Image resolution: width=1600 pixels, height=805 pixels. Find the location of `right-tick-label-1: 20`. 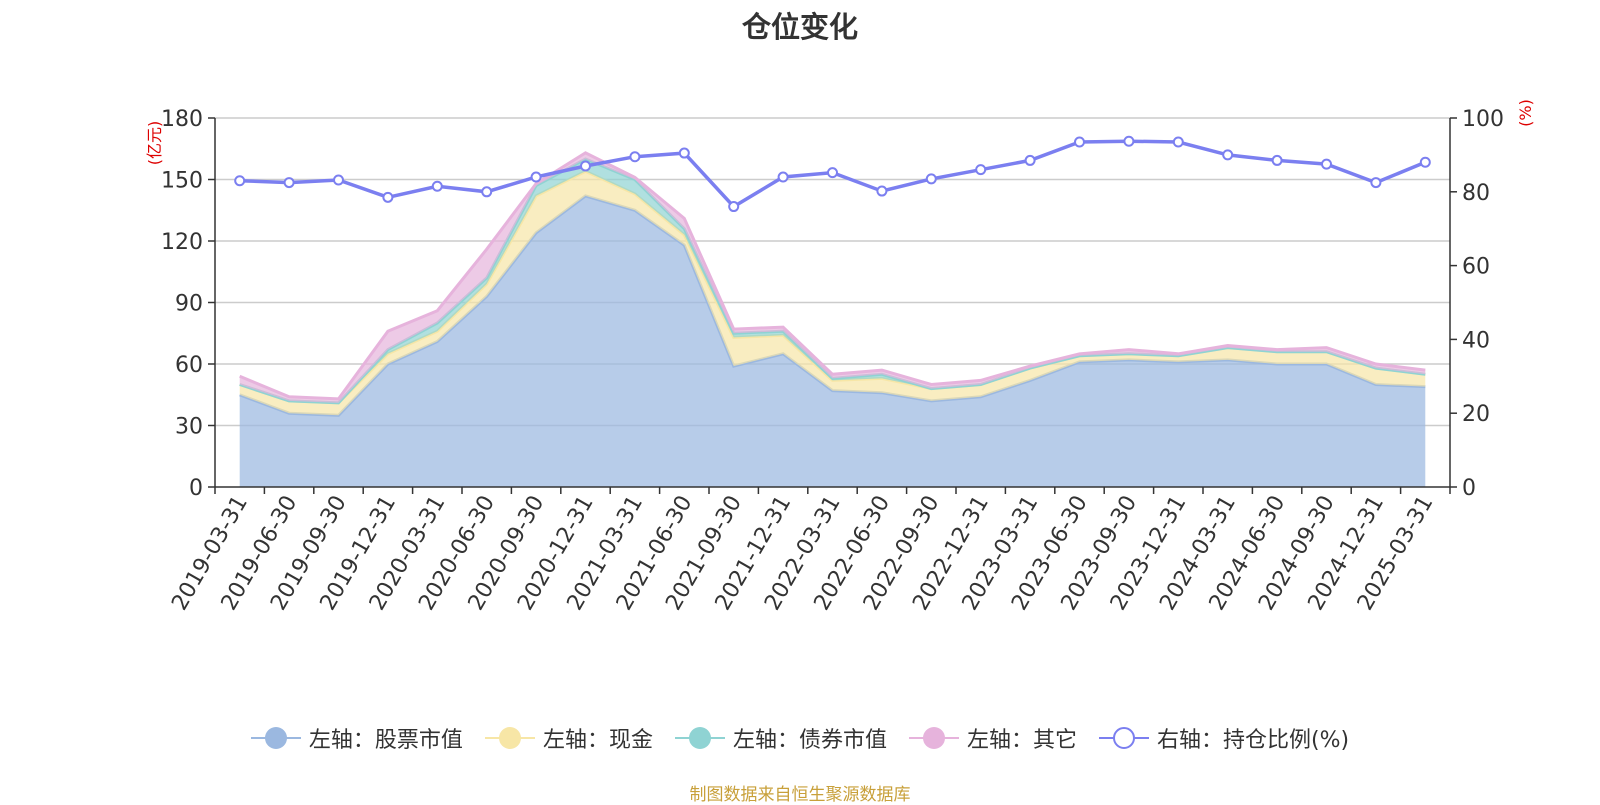

right-tick-label-1: 20 is located at coordinates (1476, 414).